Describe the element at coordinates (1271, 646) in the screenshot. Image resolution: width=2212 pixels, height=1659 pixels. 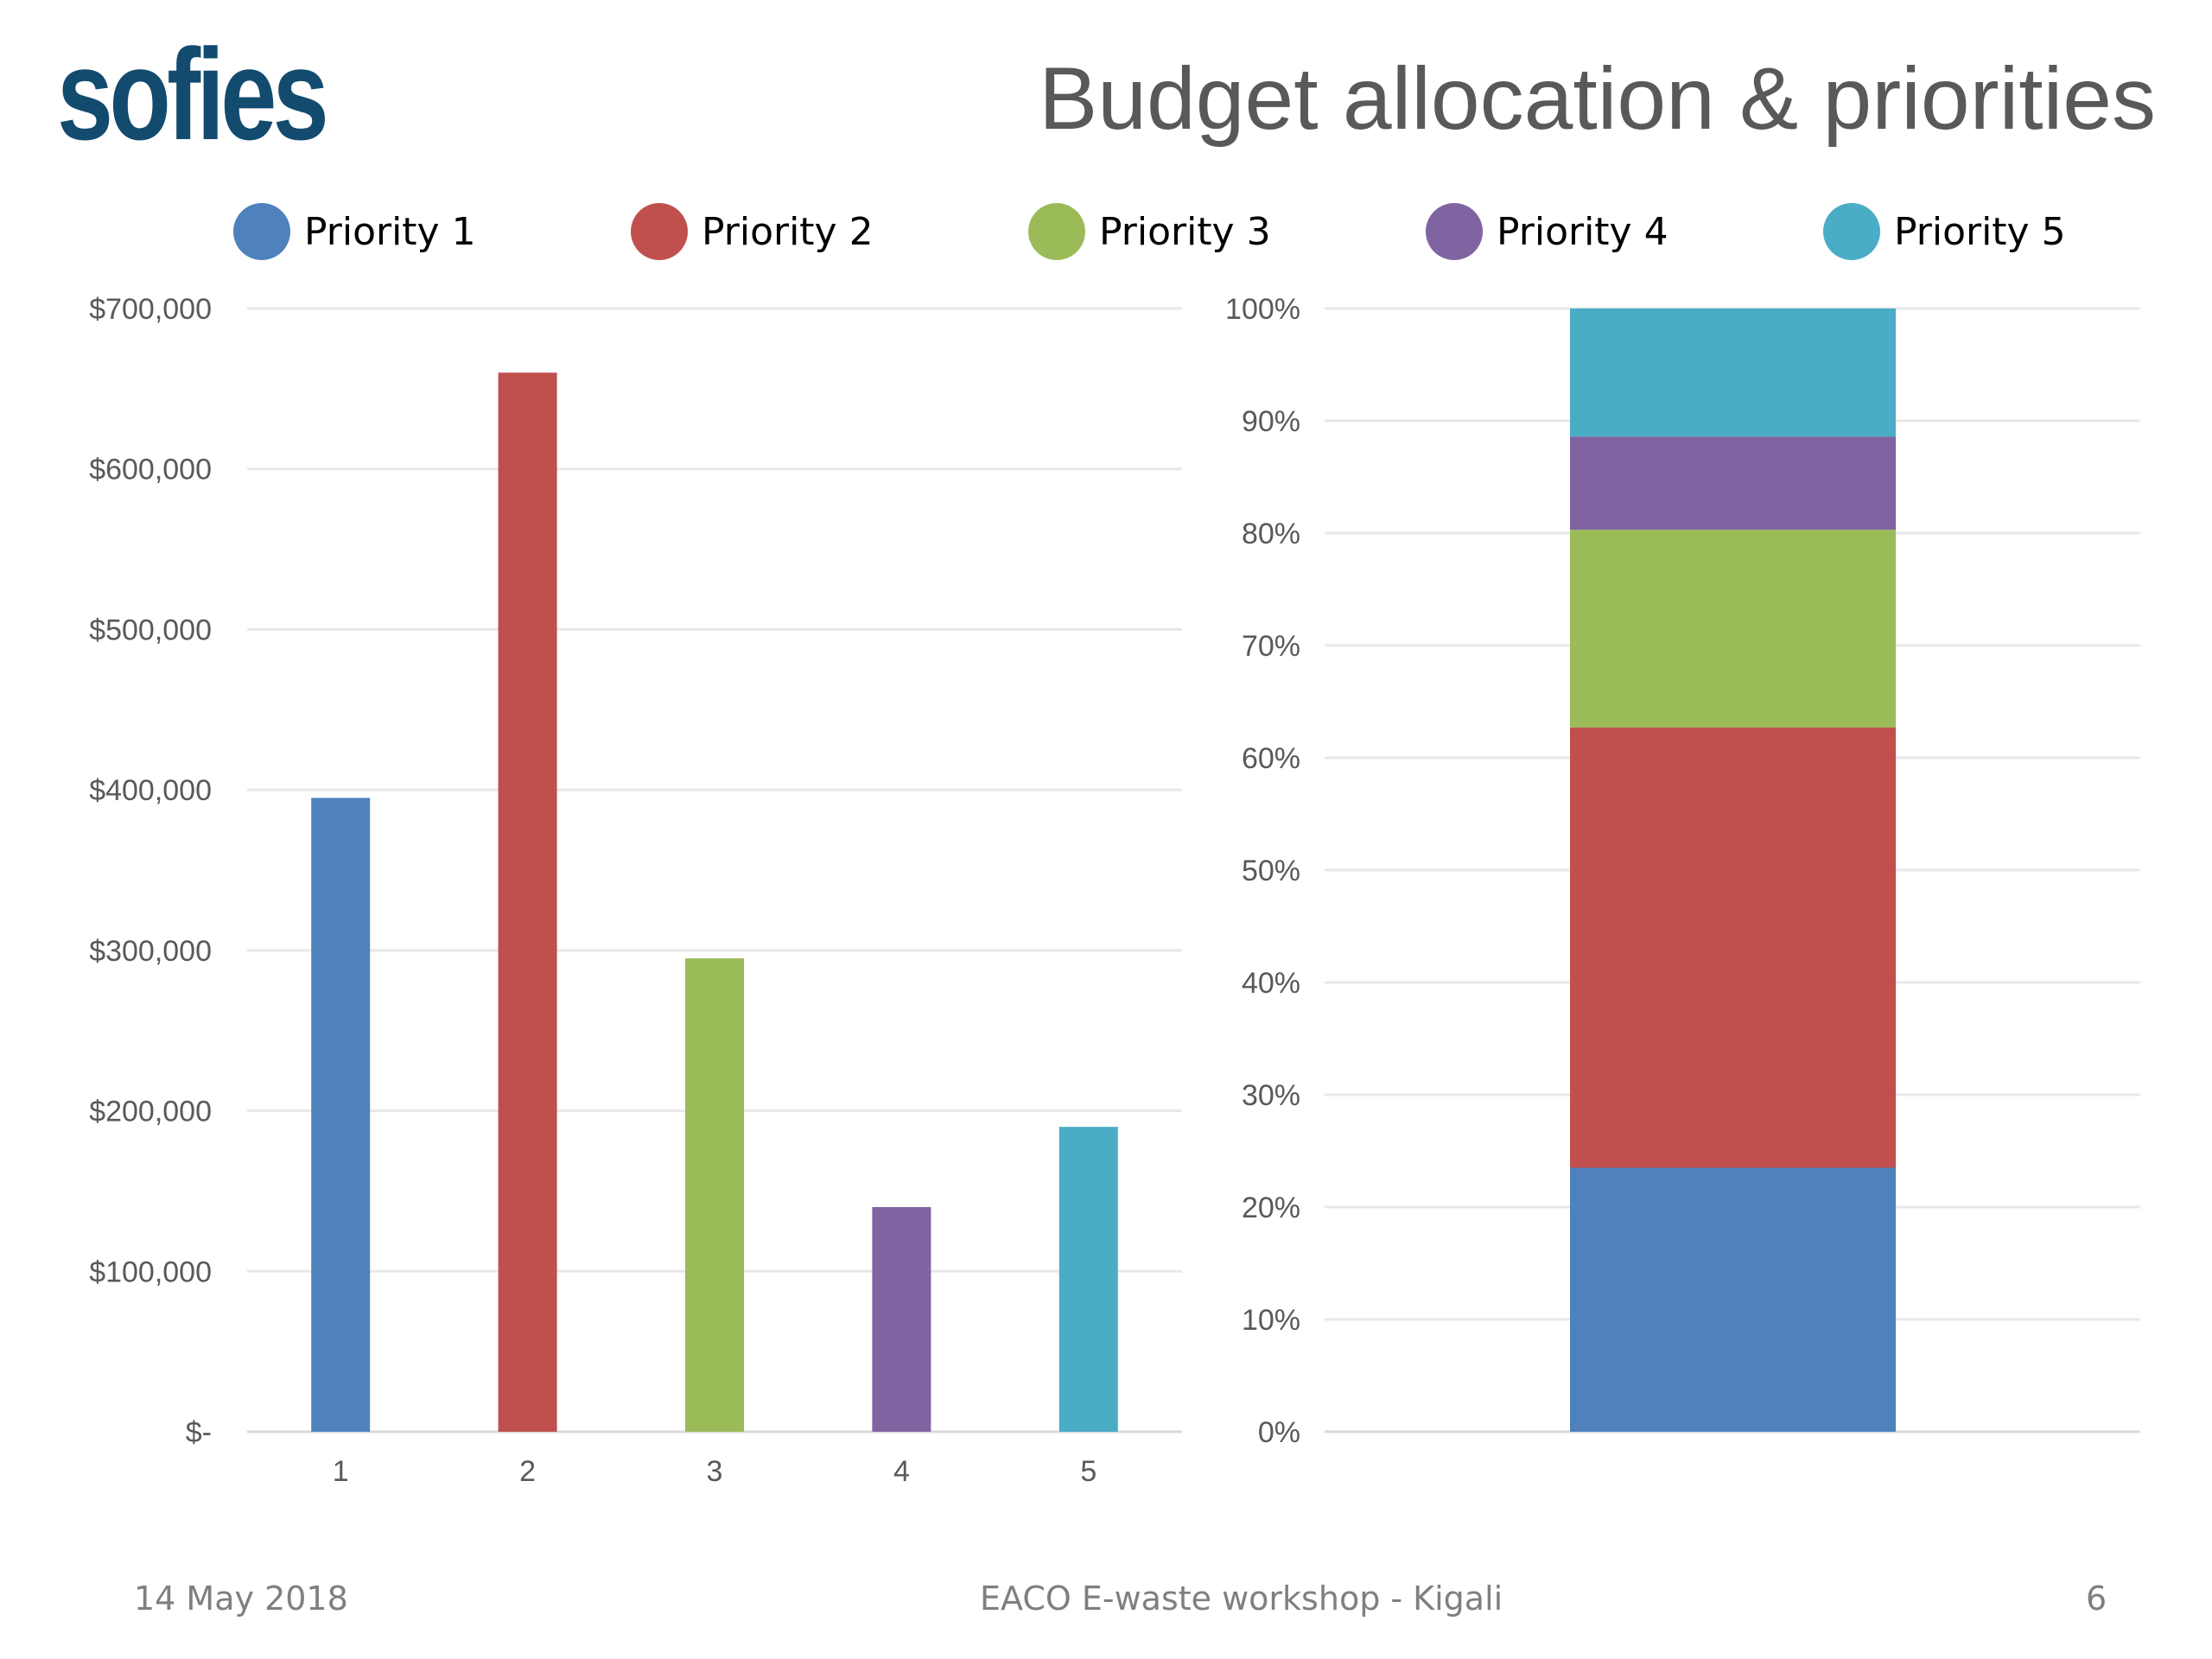
I see `y-tick-label: 70%` at that location.